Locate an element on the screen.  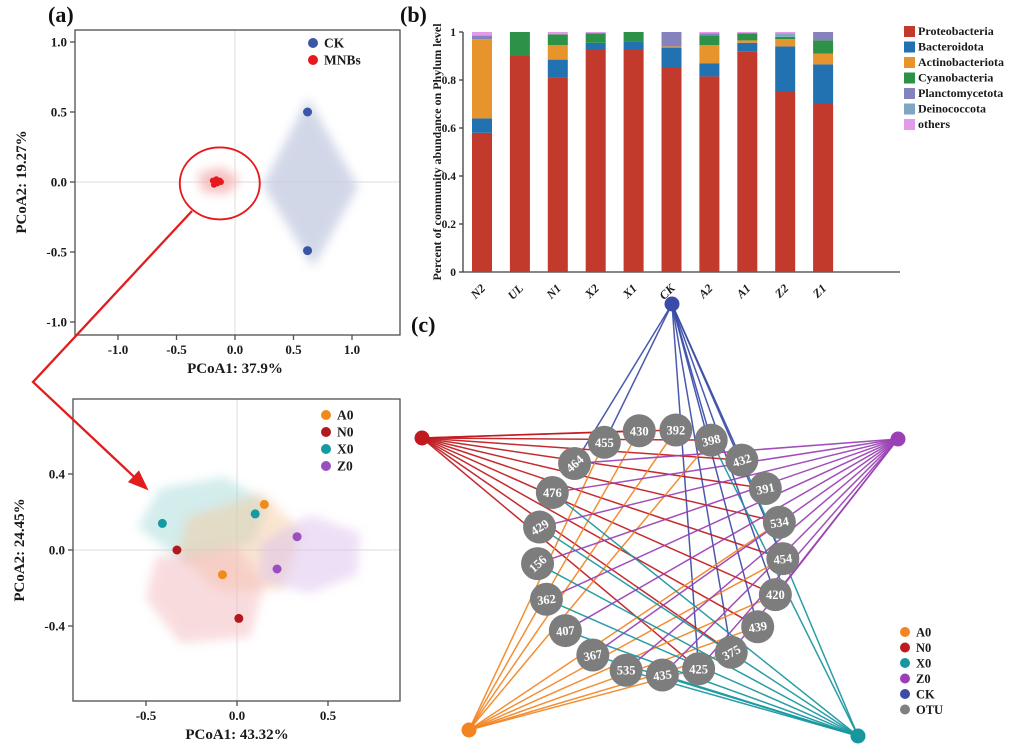
y-tick-label: -1.0 is located at coordinates (56, 322).